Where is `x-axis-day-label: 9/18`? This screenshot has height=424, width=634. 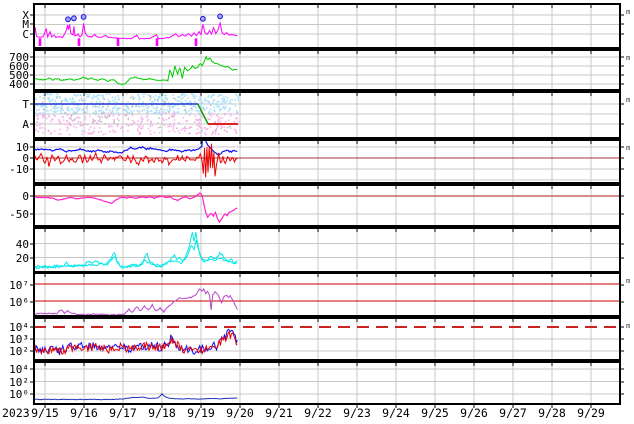
x-axis-day-label: 9/18 is located at coordinates (162, 413).